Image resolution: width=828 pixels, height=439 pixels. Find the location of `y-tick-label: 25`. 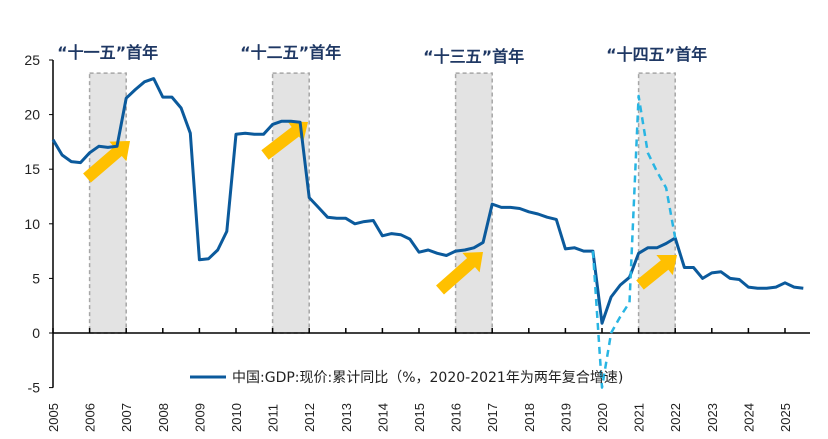

y-tick-label: 25 is located at coordinates (32, 60).